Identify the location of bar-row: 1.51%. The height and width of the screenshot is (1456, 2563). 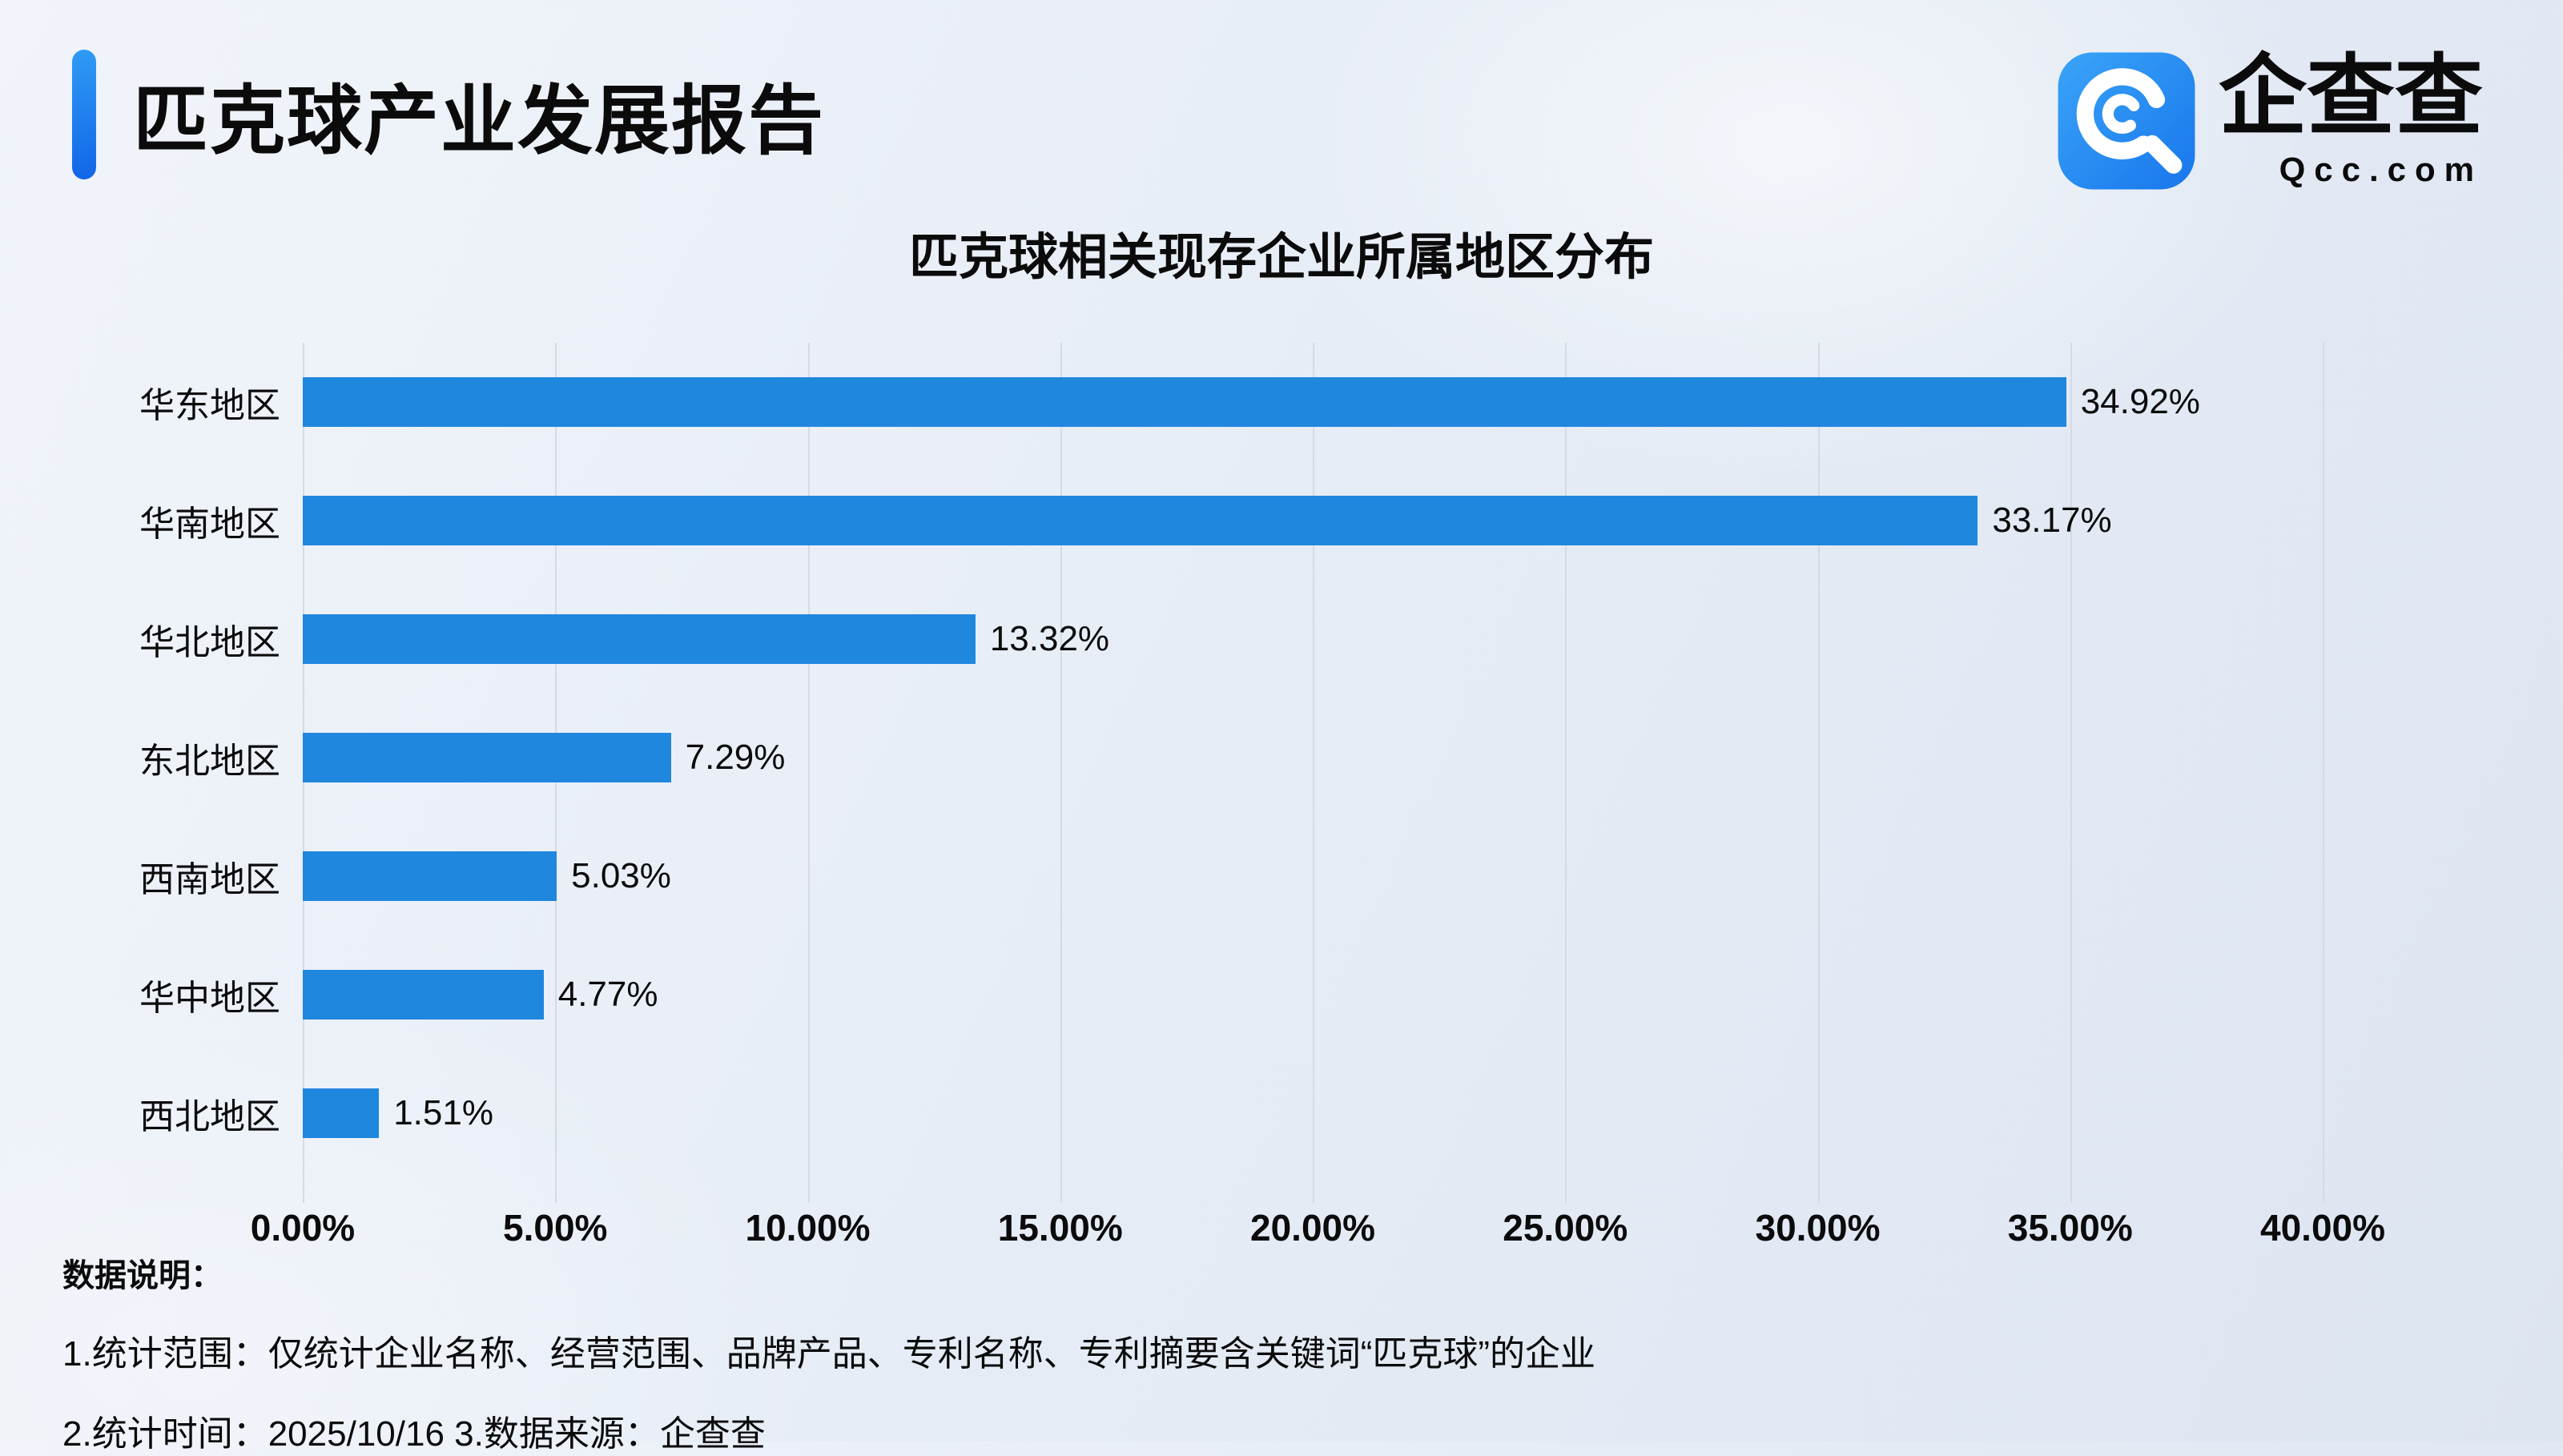
(1313, 1113).